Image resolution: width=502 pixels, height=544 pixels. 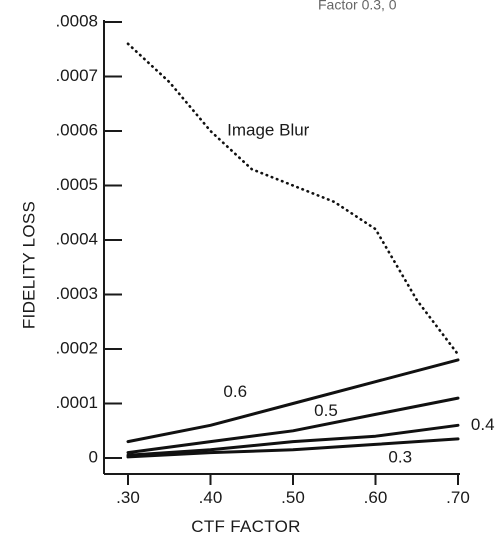 I want to click on y-axis-title: FIDELITY LOSS, so click(x=28, y=265).